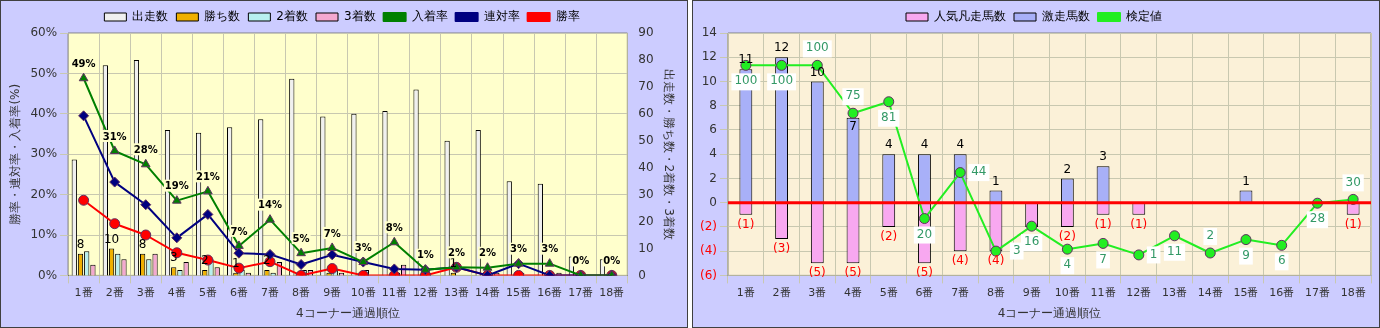  Describe the element at coordinates (238, 292) in the screenshot. I see `x-tick-label: 6番` at that location.